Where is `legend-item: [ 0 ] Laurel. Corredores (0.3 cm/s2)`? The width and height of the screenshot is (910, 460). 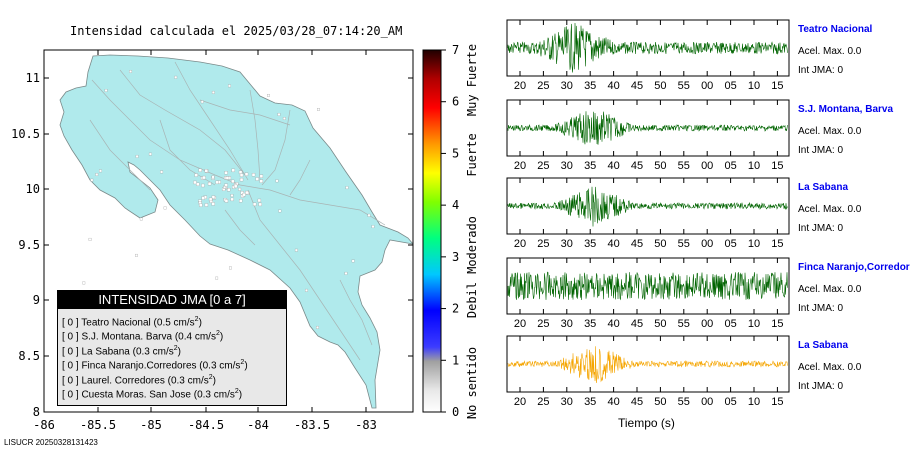 legend-item: [ 0 ] Laurel. Corredores (0.3 cm/s2) is located at coordinates (139, 379).